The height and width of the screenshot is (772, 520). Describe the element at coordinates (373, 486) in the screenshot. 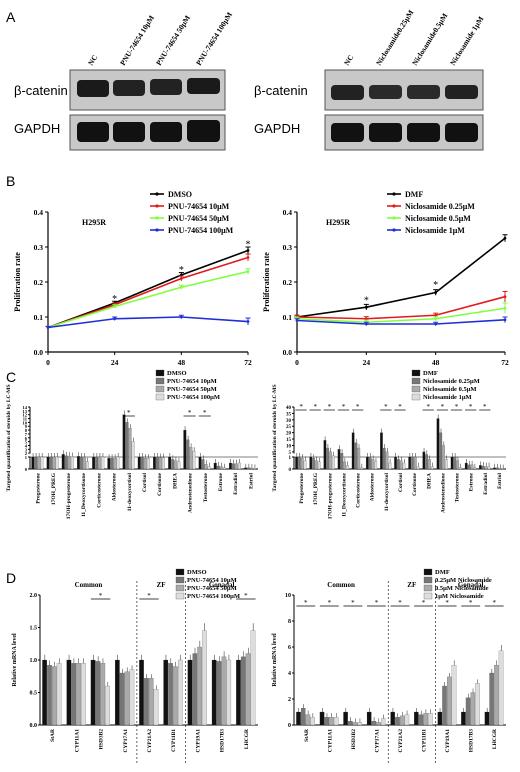

I see `x-tick-label: Aldosterone` at that location.